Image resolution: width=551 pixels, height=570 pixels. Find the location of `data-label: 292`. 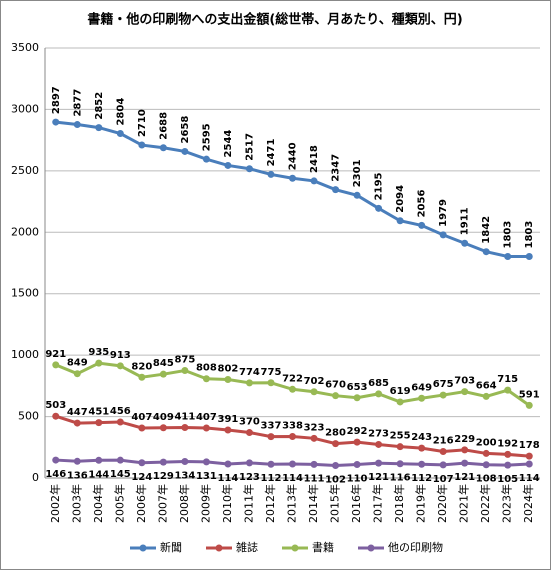

data-label: 292 is located at coordinates (357, 431).